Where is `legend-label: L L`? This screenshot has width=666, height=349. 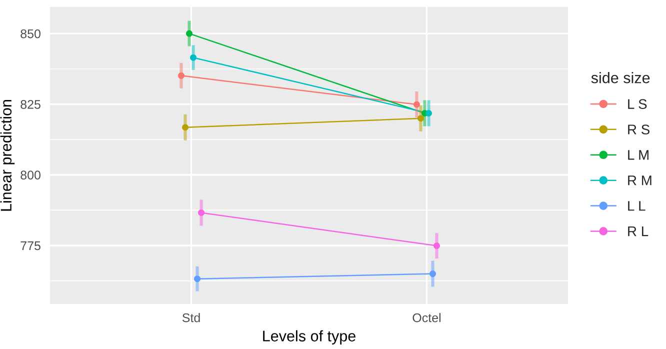
legend-label: L L is located at coordinates (637, 206).